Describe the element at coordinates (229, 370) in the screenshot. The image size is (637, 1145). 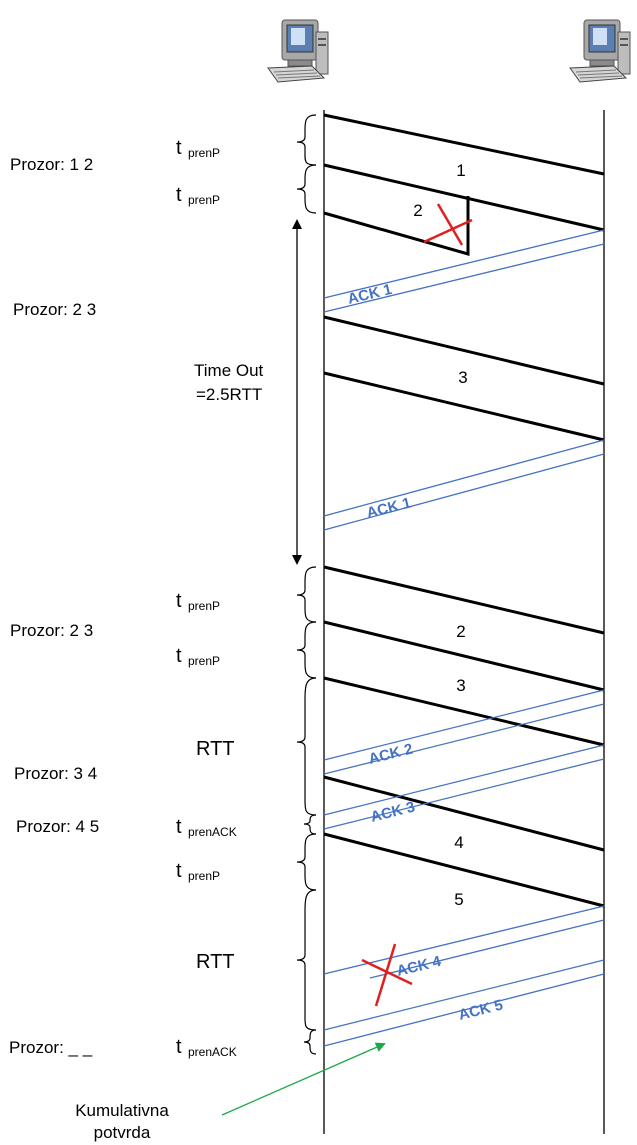
I see `timeout-label: Time Out` at that location.